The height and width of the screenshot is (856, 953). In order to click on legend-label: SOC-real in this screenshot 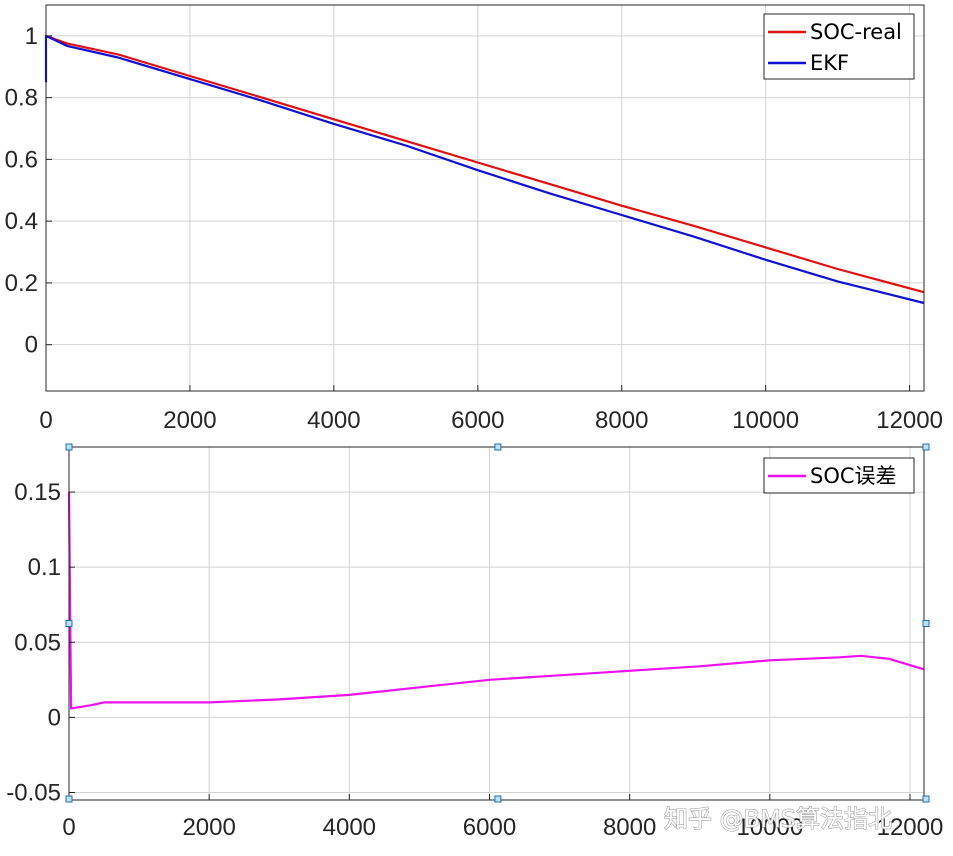, I will do `click(856, 32)`.